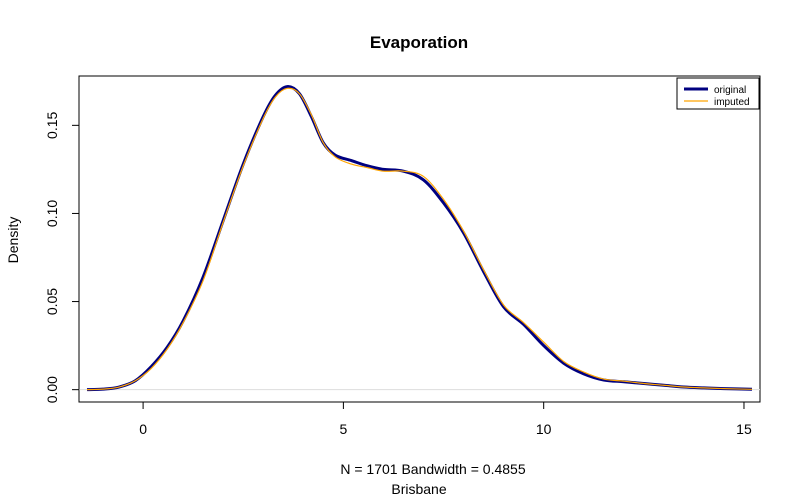  I want to click on y-axis-label: Density, so click(13, 240).